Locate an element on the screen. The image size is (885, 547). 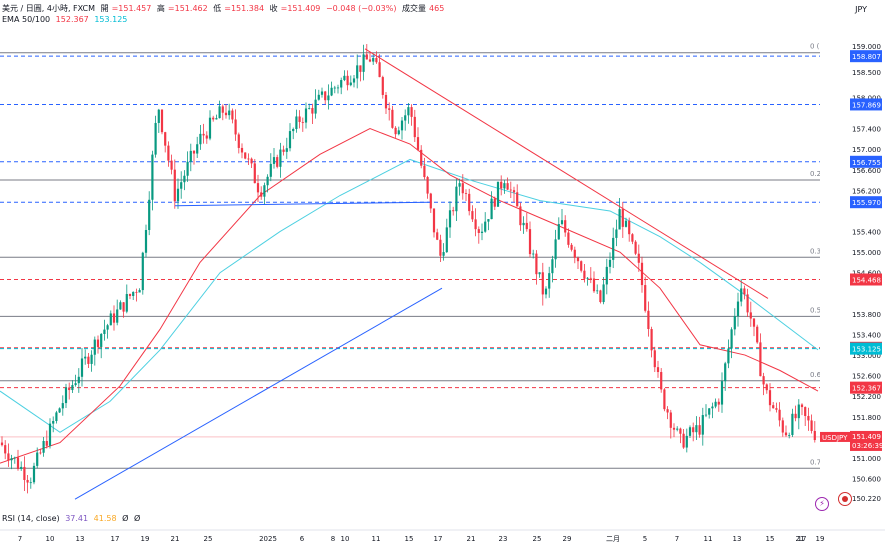
symbol-label: 美元 / 日圓, 4小時, FXCM is located at coordinates (49, 8).